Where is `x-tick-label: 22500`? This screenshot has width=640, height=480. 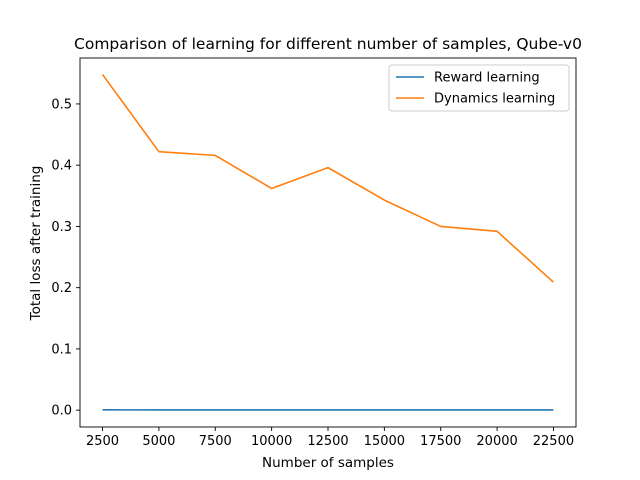 x-tick-label: 22500 is located at coordinates (553, 441).